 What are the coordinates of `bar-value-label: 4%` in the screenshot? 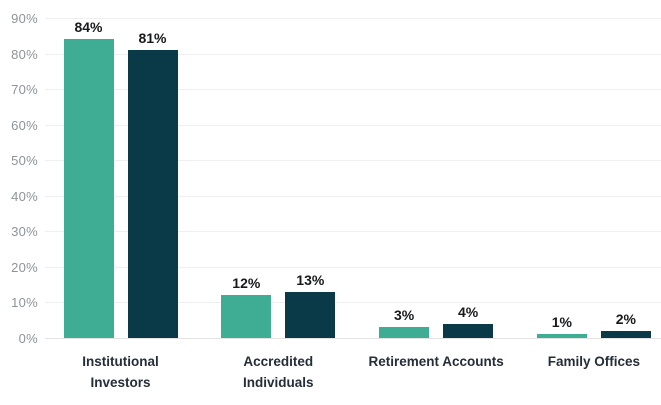 It's located at (468, 311).